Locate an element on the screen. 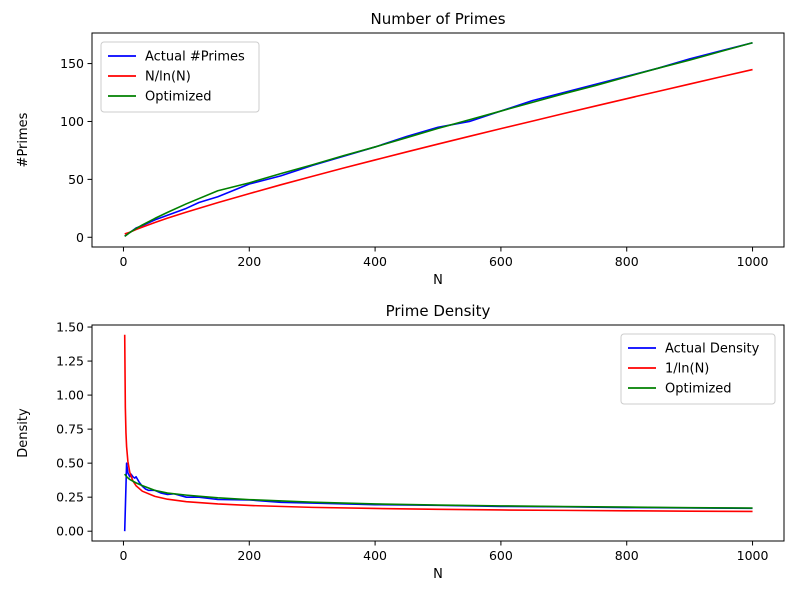 The width and height of the screenshot is (800, 600). legend-label: Actual Density is located at coordinates (712, 349).